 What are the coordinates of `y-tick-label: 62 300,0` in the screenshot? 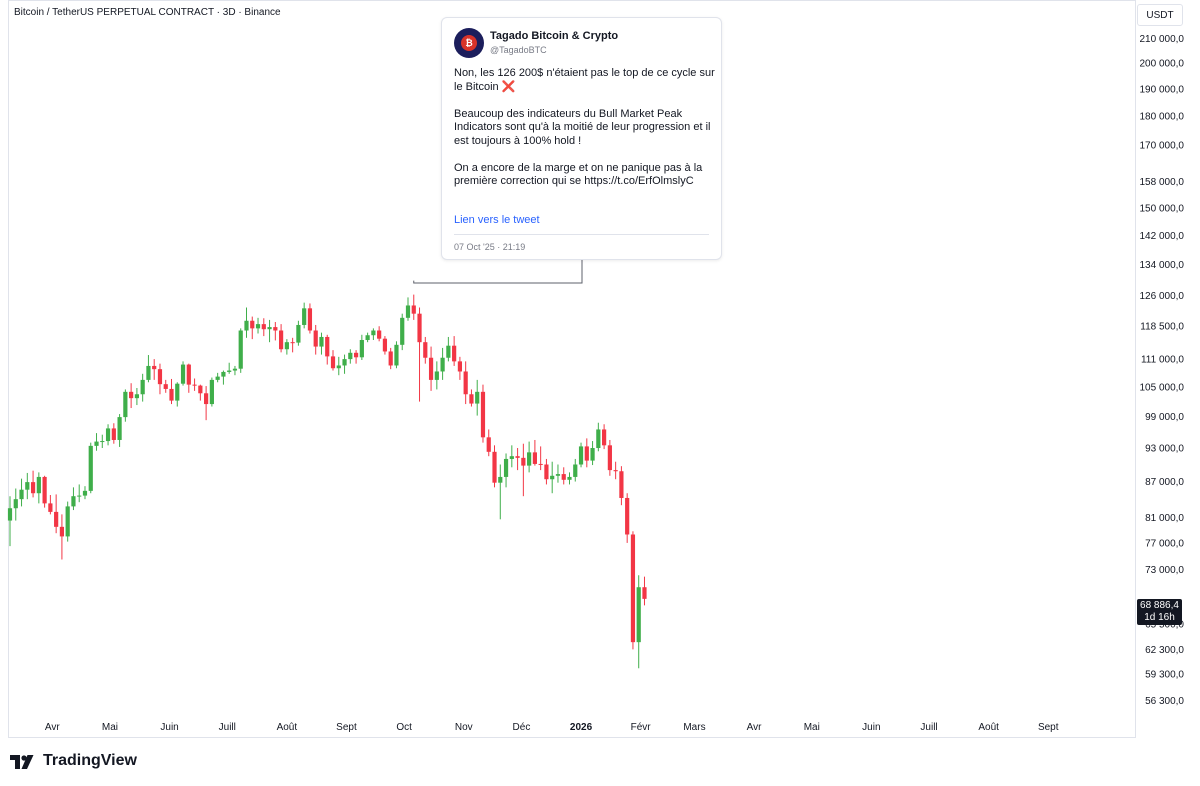 It's located at (1164, 650).